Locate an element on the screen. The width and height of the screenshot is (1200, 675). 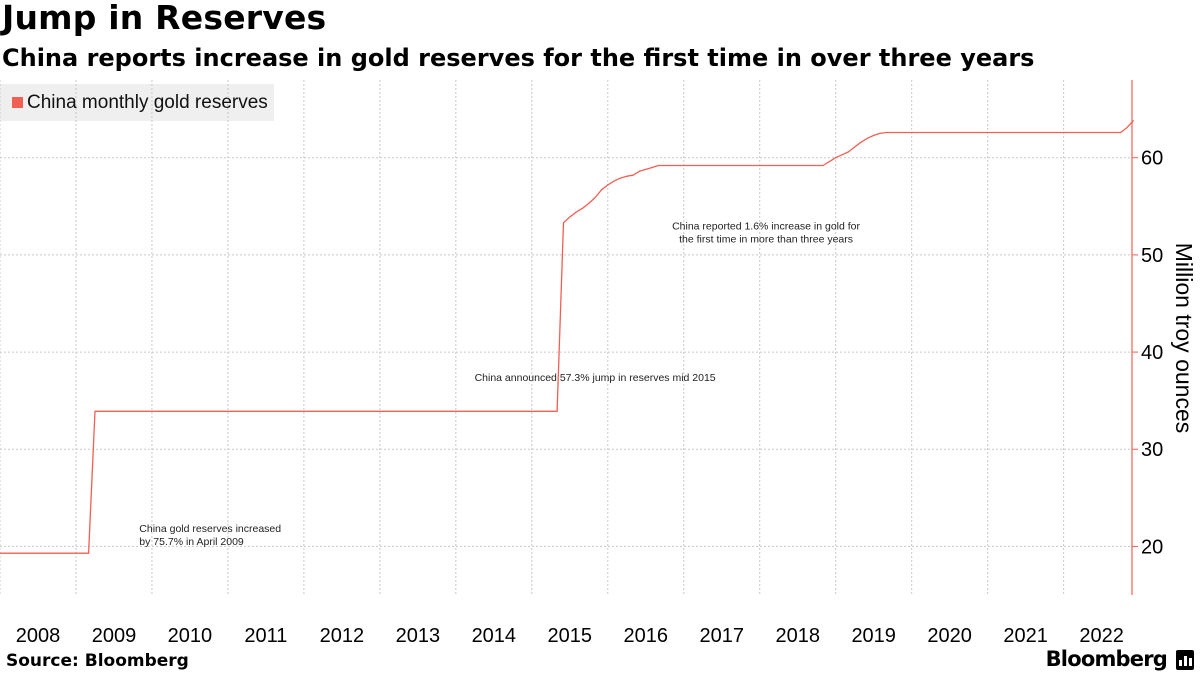
source-note: Source: Bloomberg is located at coordinates (97, 661).